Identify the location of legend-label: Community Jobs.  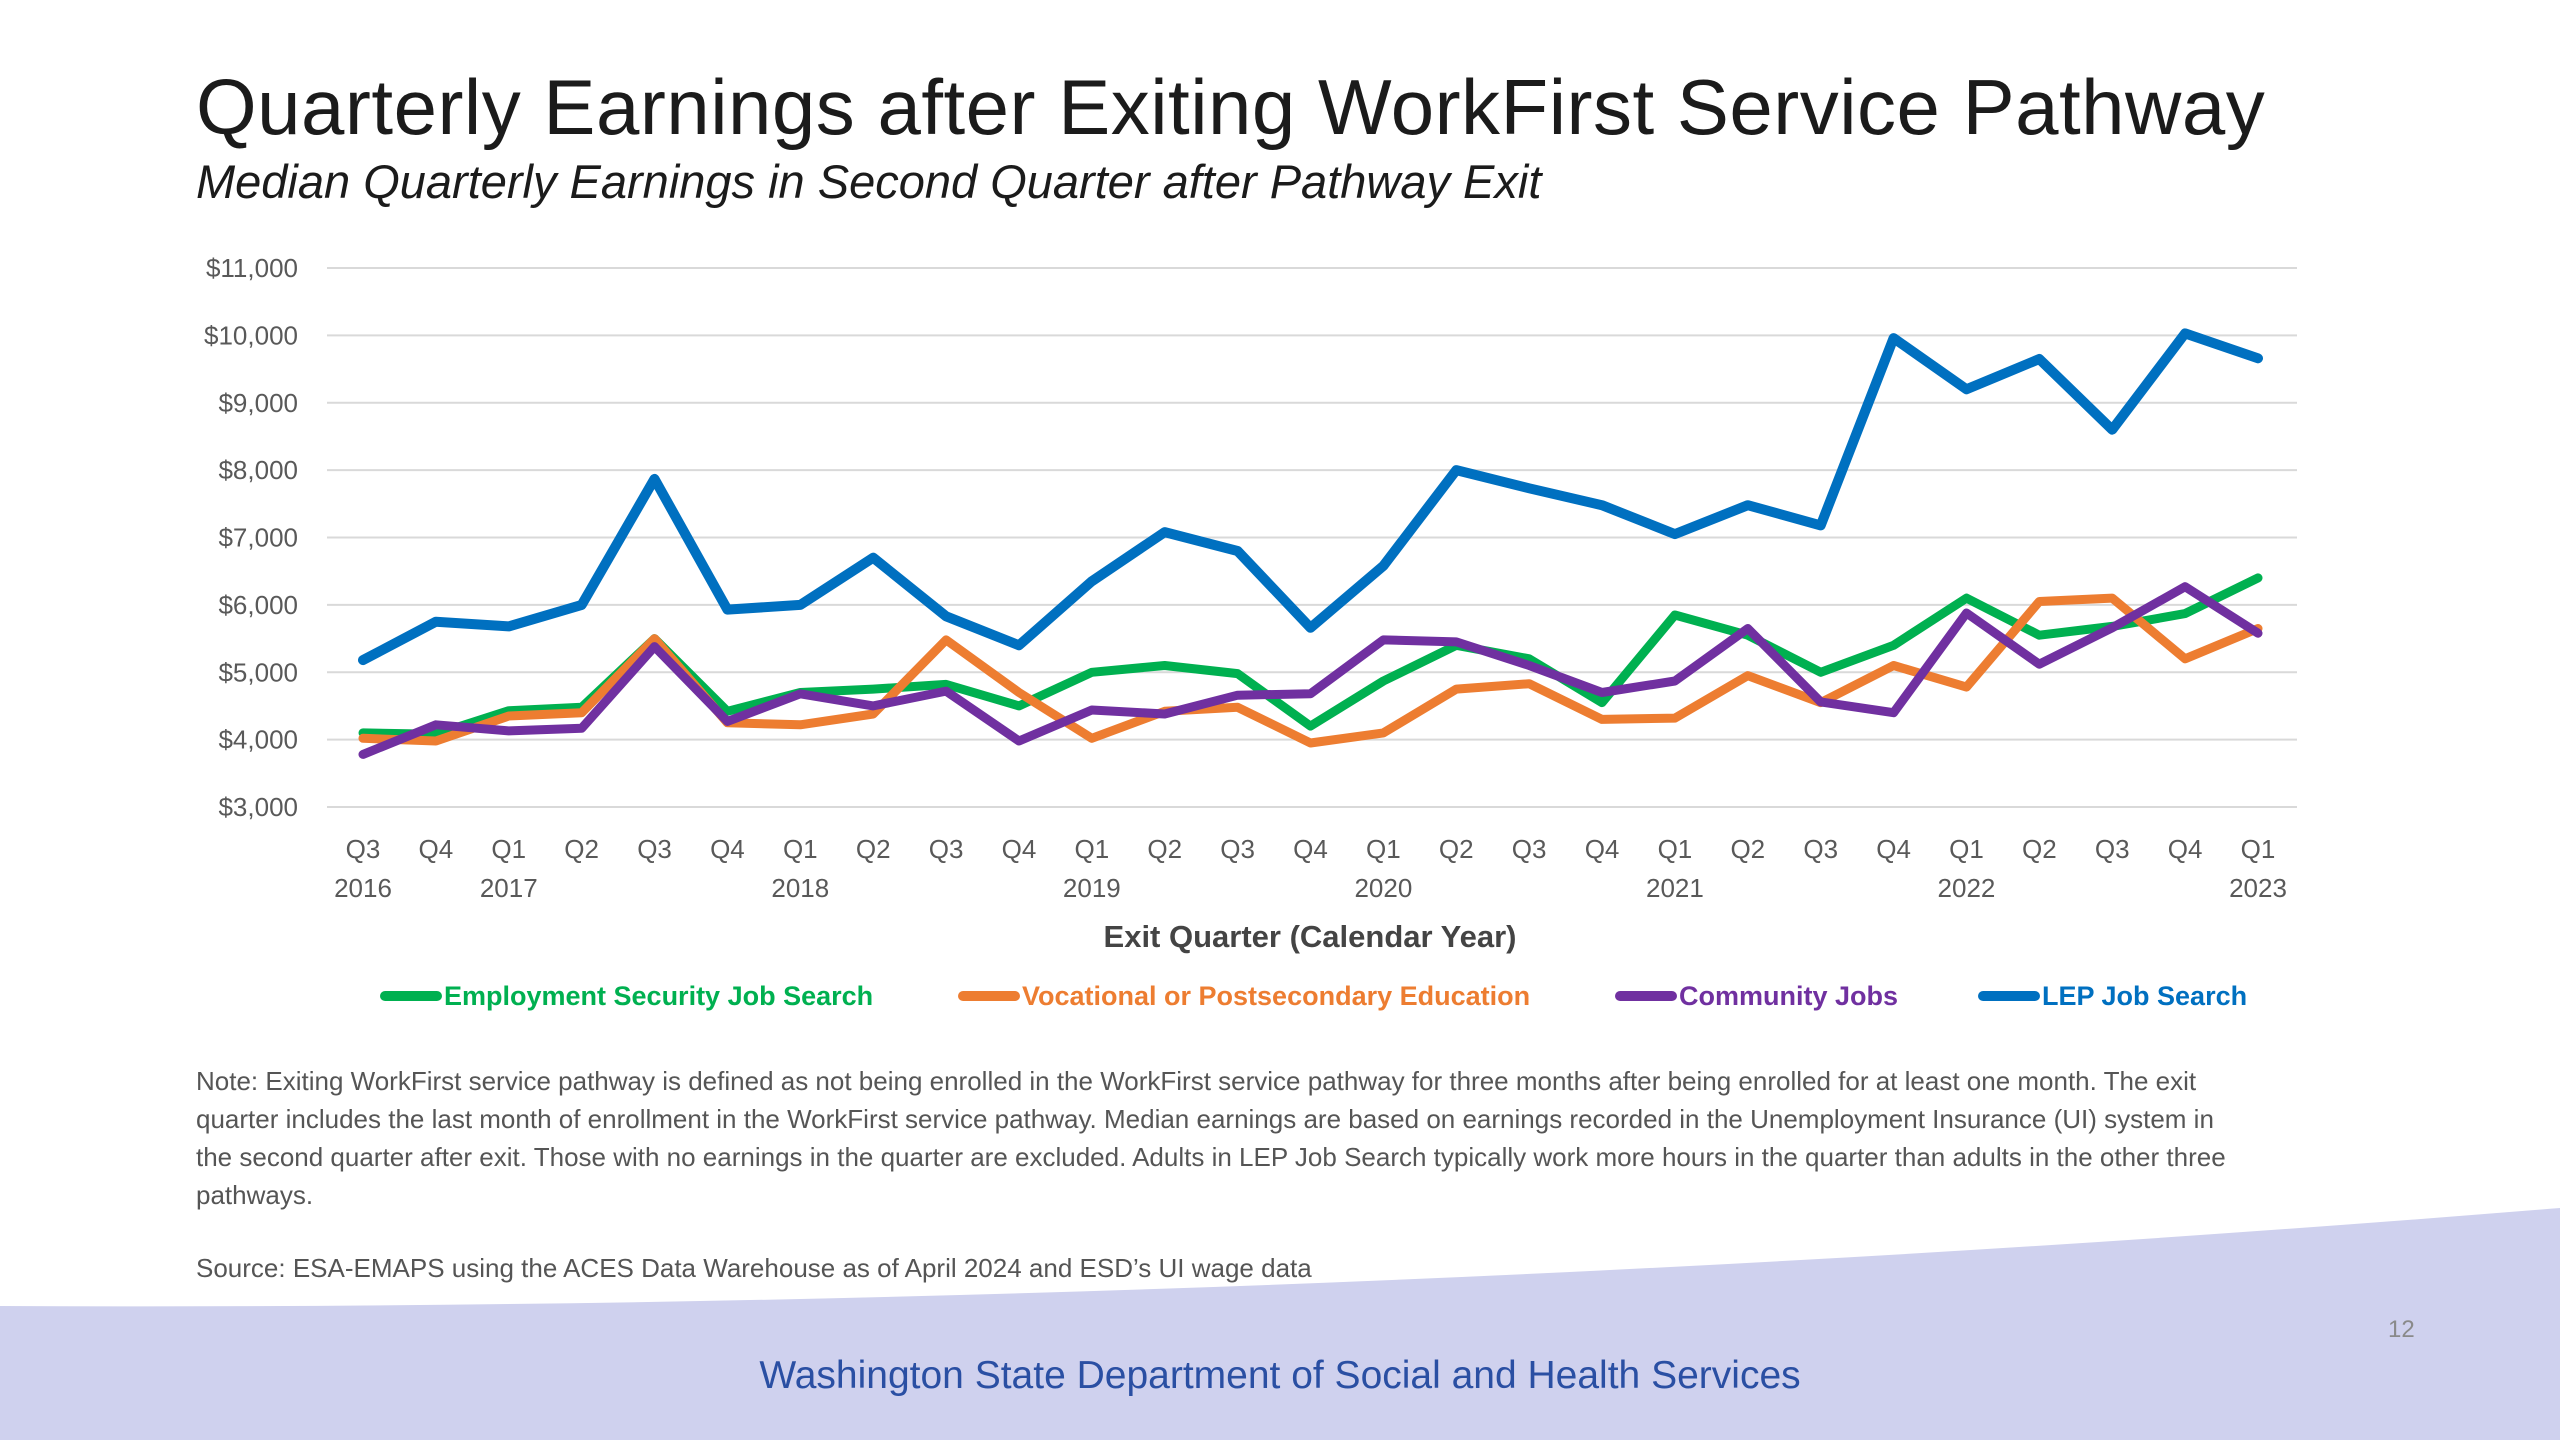
(1789, 995).